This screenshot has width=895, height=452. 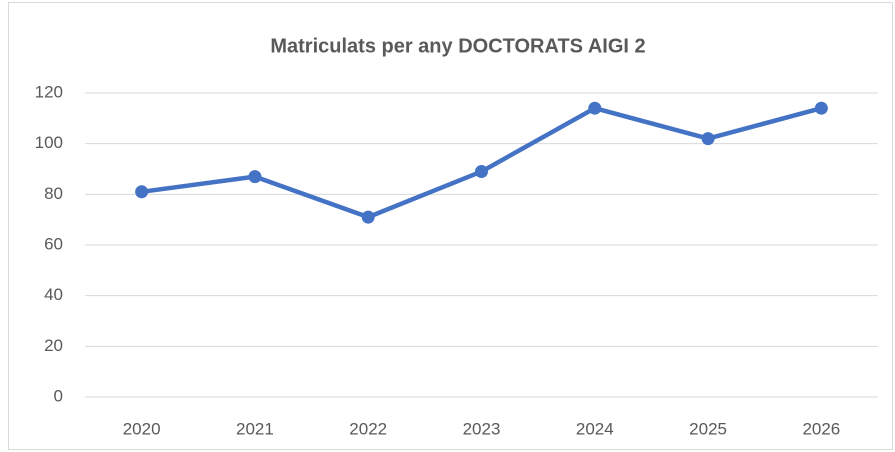 What do you see at coordinates (821, 428) in the screenshot?
I see `x-tick-label: 2026` at bounding box center [821, 428].